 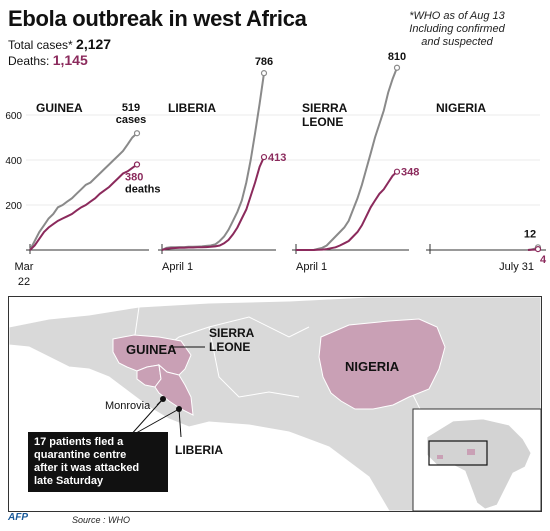 I want to click on panel-title-guinea: GUINEA, so click(x=59, y=108).